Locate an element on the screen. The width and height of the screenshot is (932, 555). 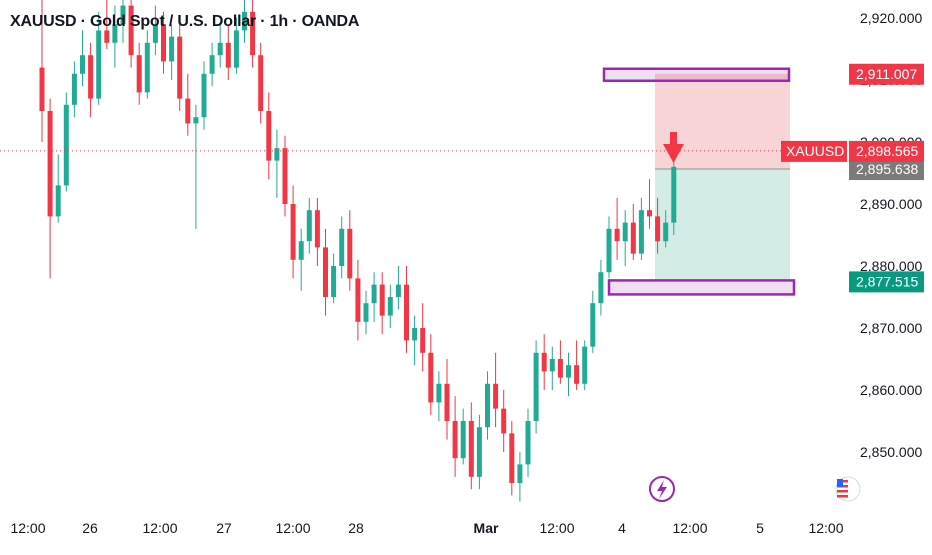
current-price-tag: 2,898.565 is located at coordinates (886, 151).